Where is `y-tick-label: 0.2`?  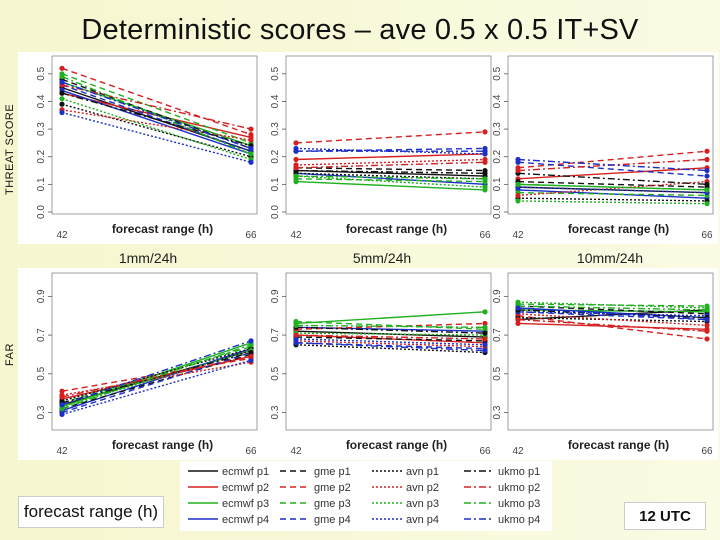 y-tick-label: 0.2 is located at coordinates (41, 156).